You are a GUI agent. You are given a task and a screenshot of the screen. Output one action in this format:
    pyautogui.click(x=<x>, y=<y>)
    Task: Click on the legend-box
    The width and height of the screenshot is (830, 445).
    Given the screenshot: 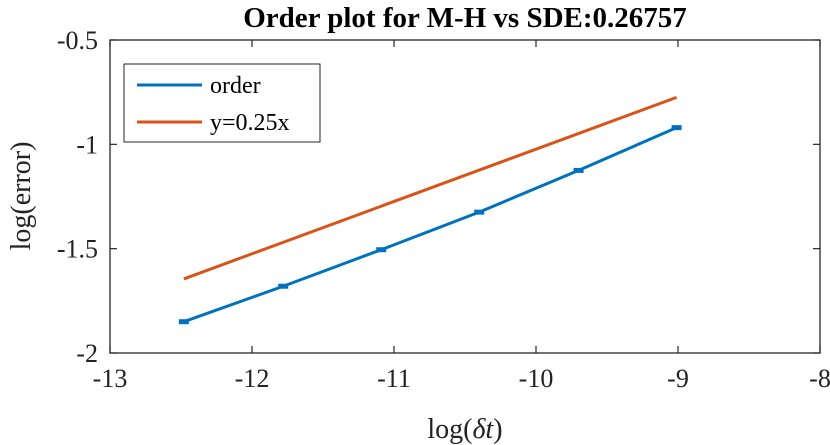 What is the action you would take?
    pyautogui.click(x=222, y=103)
    